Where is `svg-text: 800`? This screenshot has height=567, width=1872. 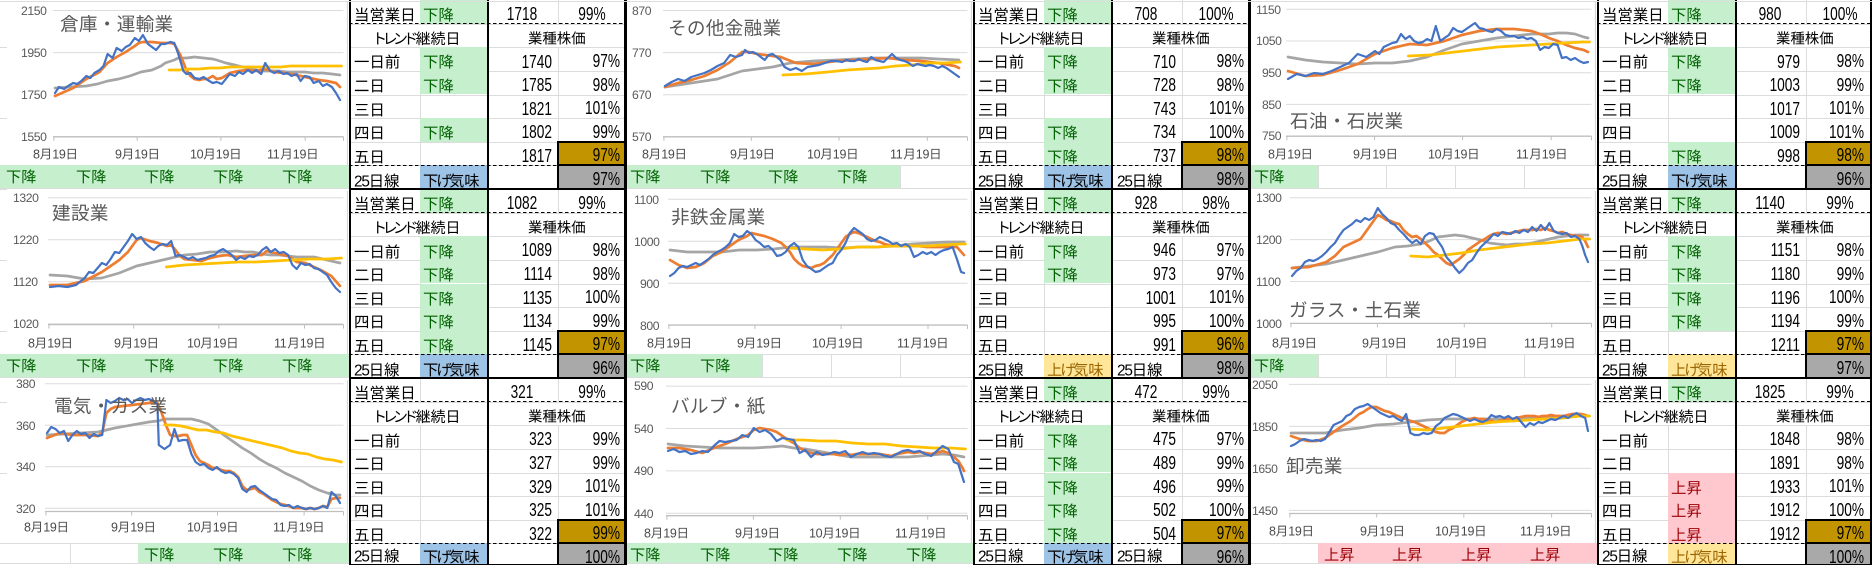 svg-text: 800 is located at coordinates (650, 326).